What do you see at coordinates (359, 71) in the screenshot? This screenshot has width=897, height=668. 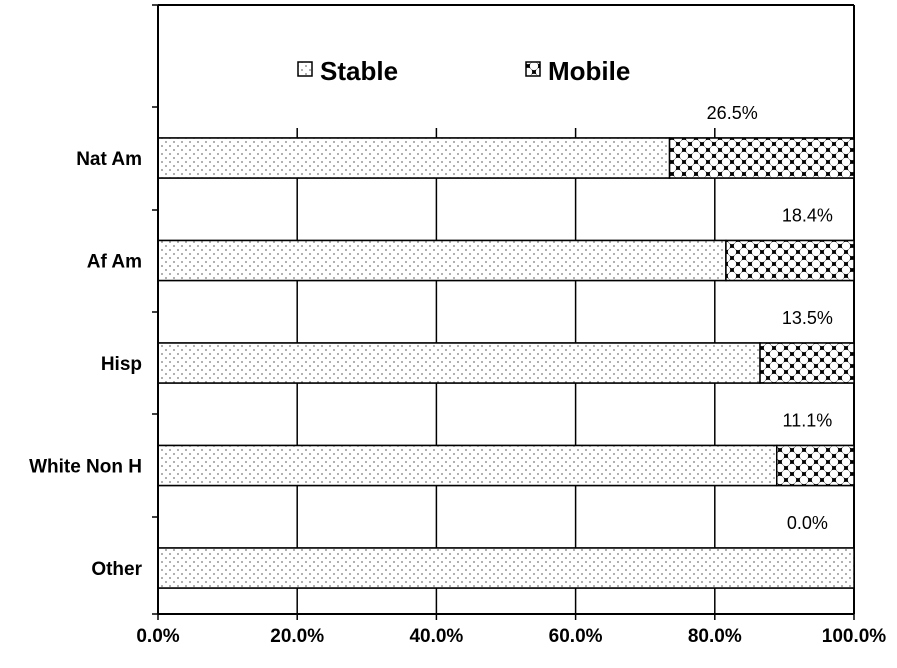 I see `legend-label-stable: Stable` at bounding box center [359, 71].